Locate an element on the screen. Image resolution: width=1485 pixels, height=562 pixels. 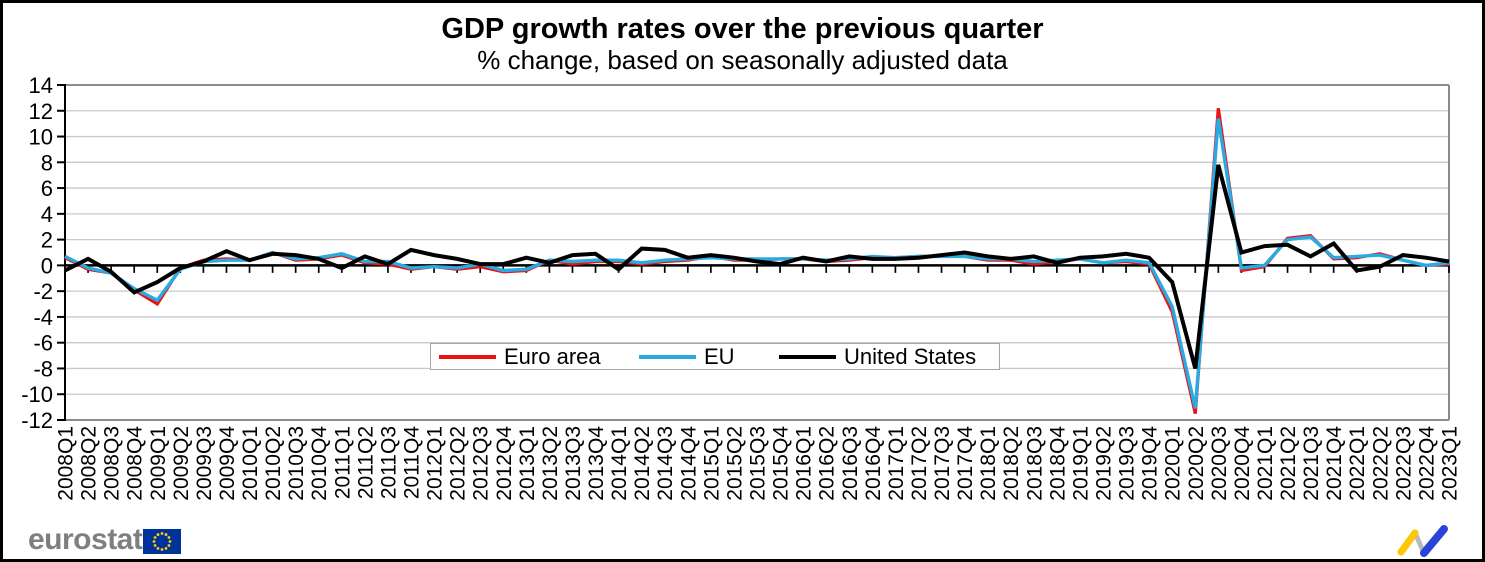
x-tick-label: 2008Q1 is located at coordinates (66, 463).